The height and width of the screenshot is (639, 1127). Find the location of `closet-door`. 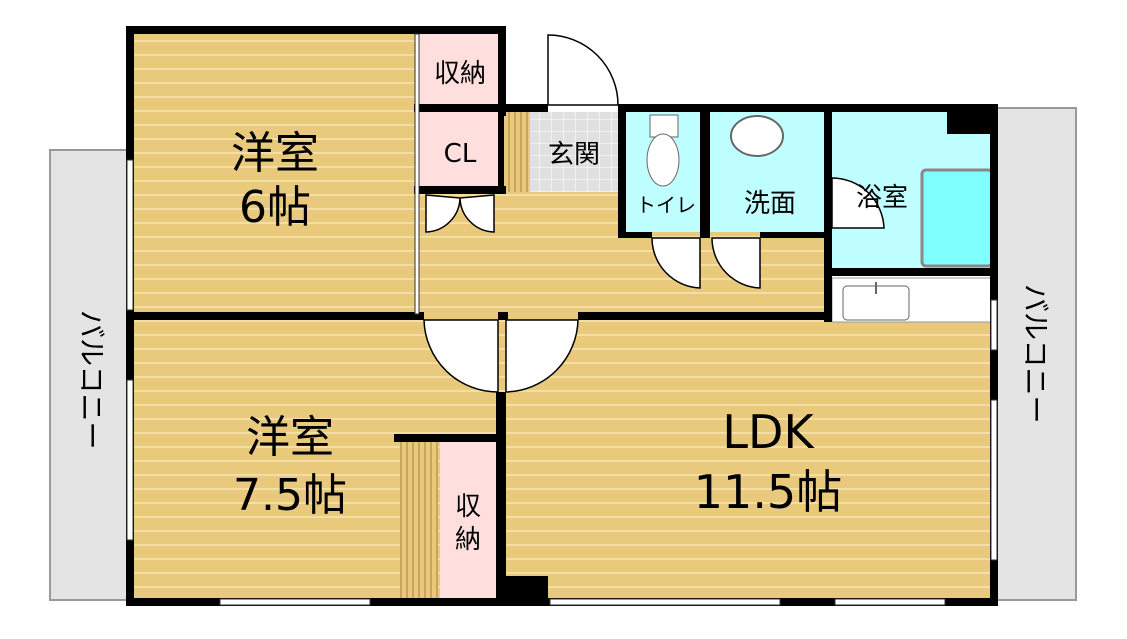

closet-door is located at coordinates (460, 213).